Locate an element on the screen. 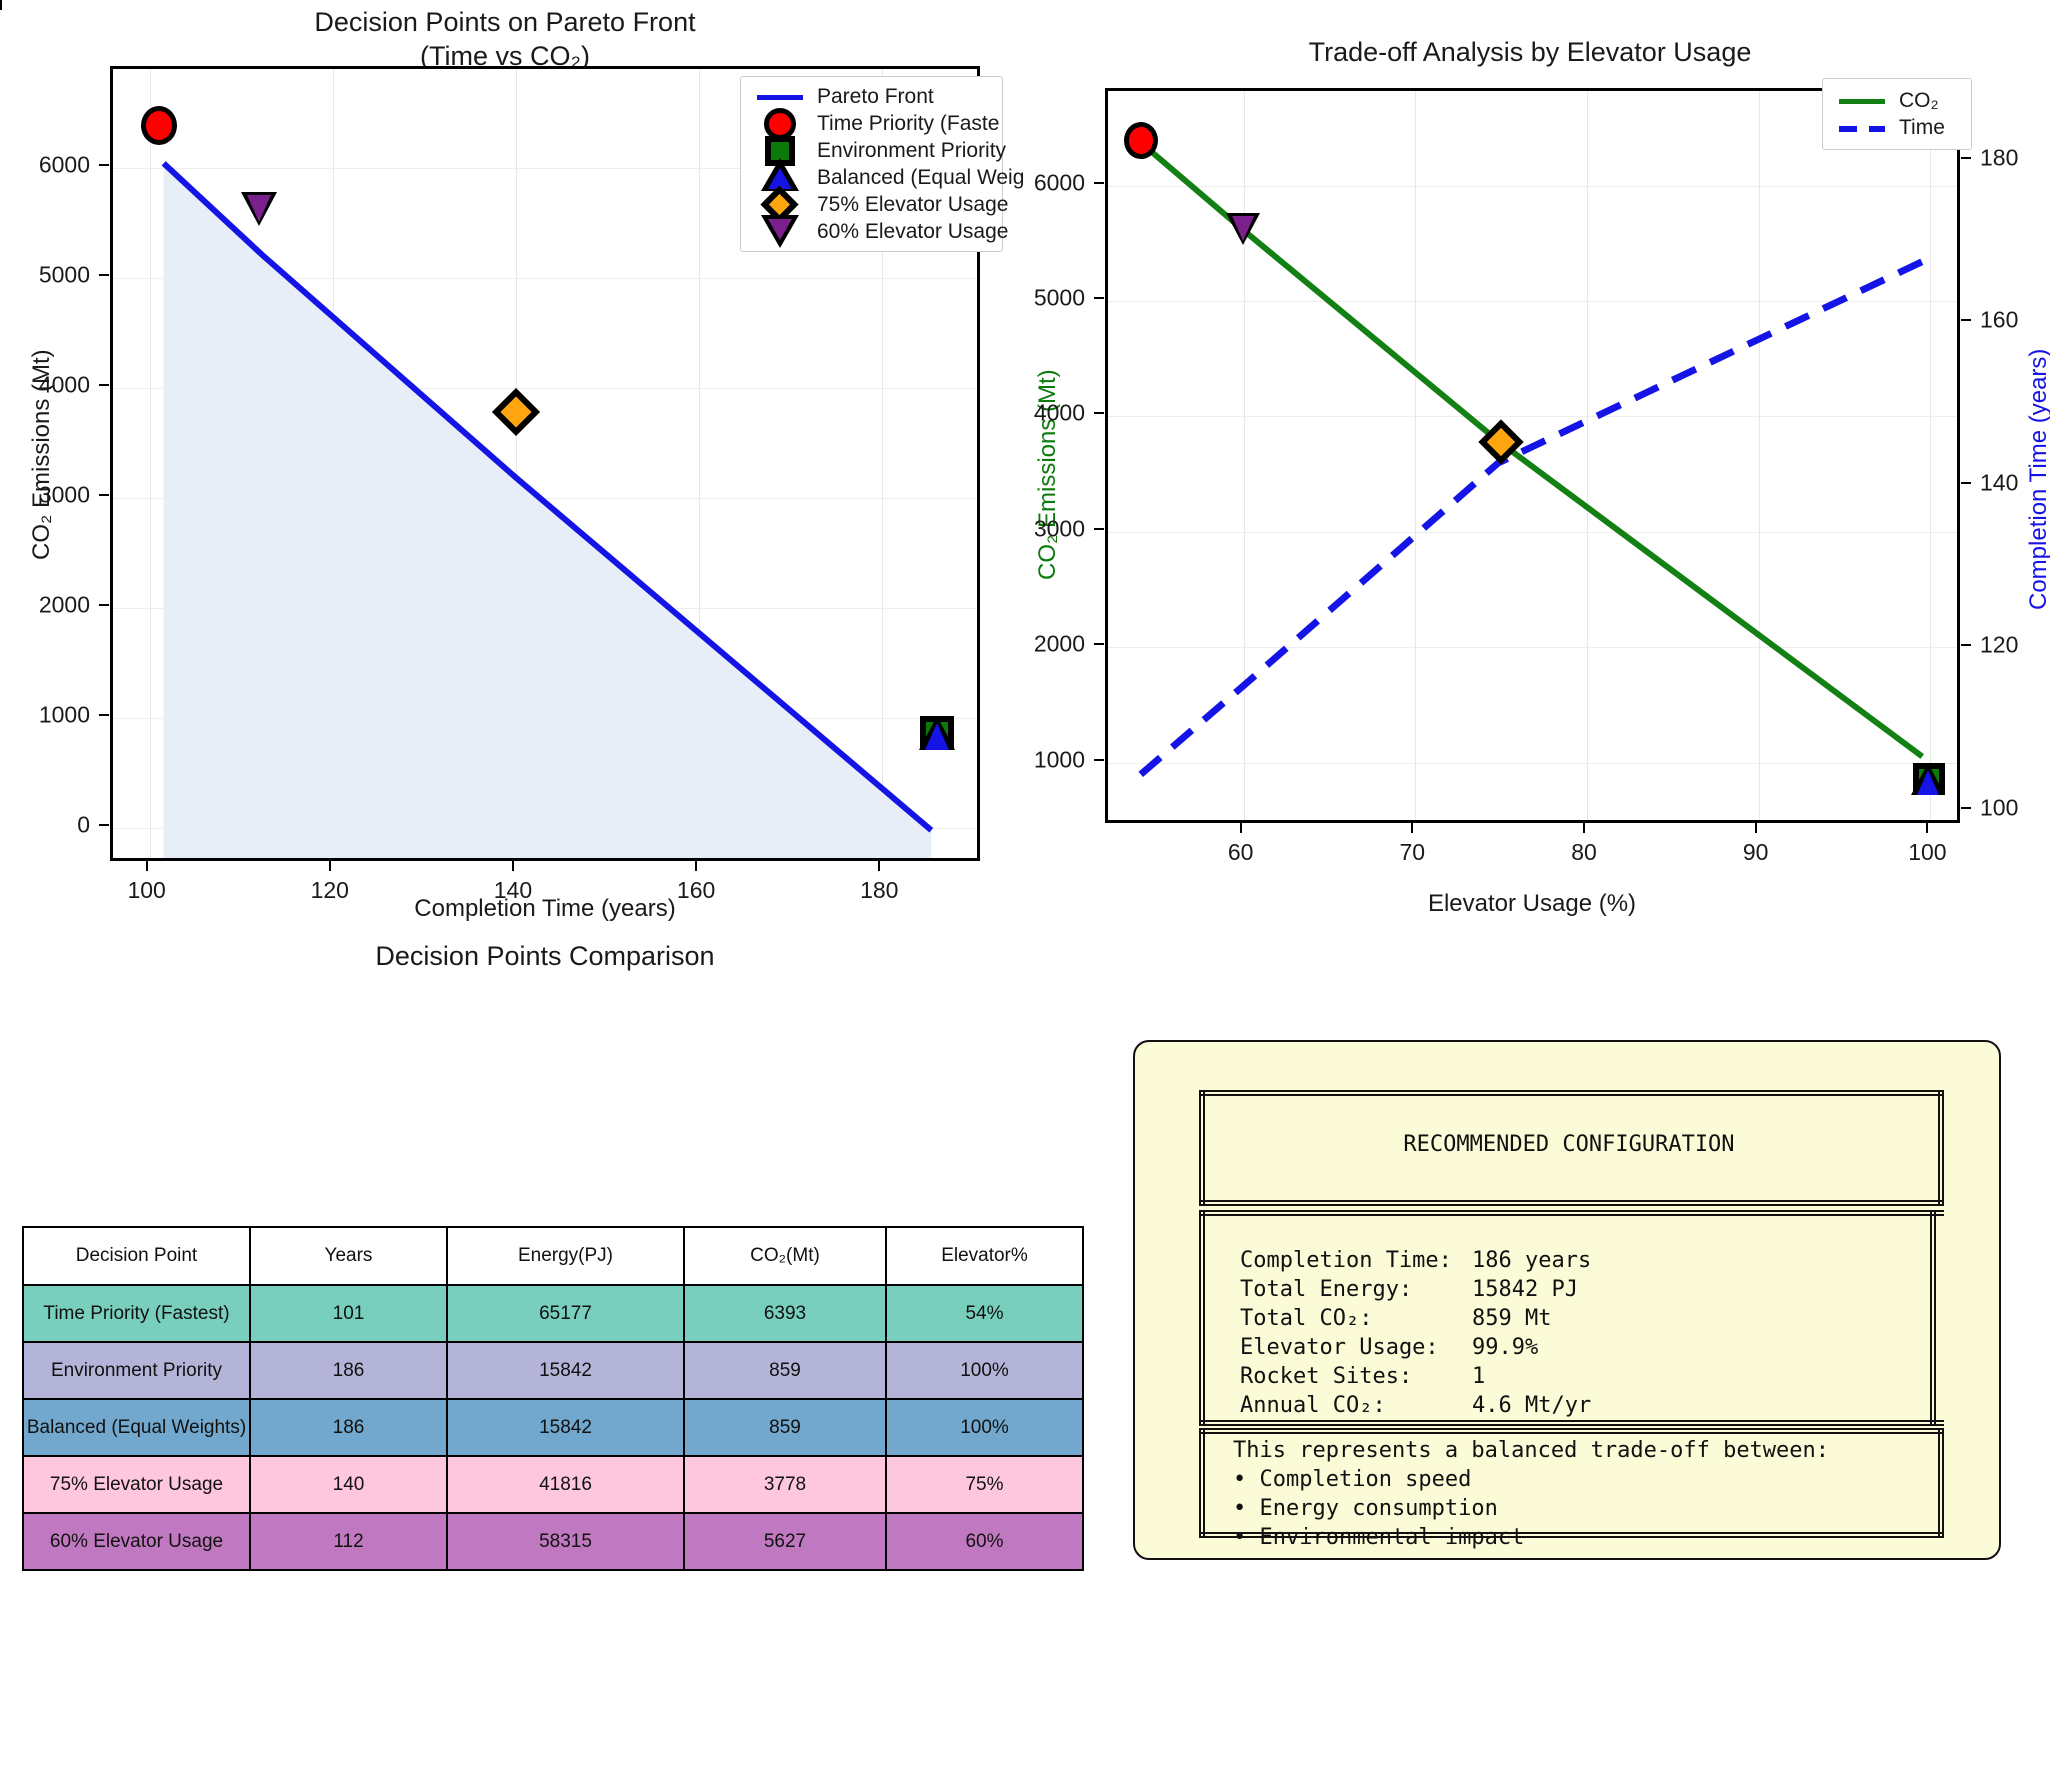  legend-item-time-priority: Time Priority (Faste is located at coordinates (874, 124).